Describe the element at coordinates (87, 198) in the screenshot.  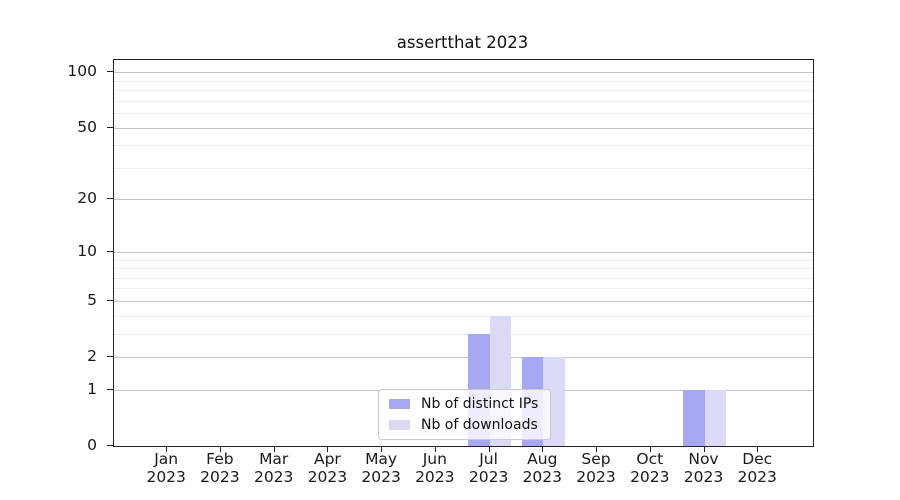
I see `y-tick-label: 20` at that location.